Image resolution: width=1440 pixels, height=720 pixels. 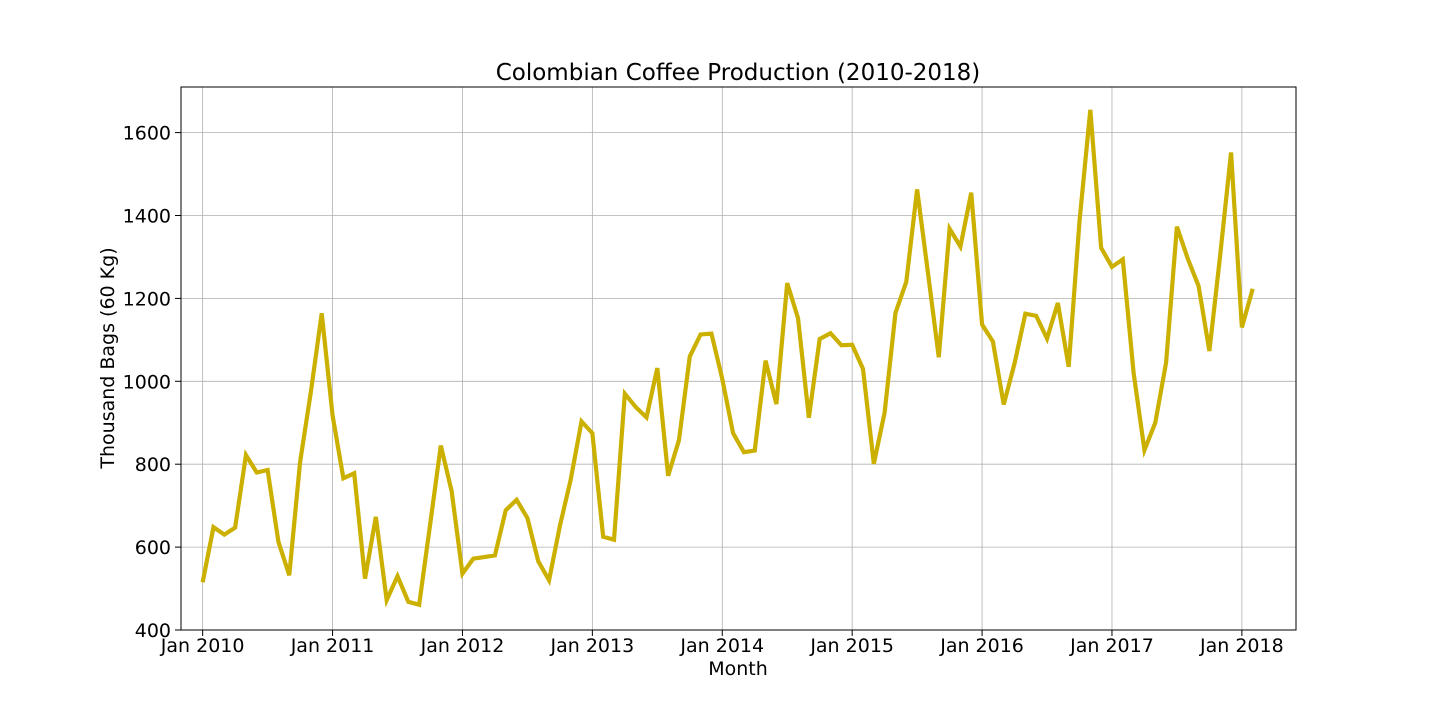 What do you see at coordinates (981, 646) in the screenshot?
I see `x-tick-label: Jan 2016` at bounding box center [981, 646].